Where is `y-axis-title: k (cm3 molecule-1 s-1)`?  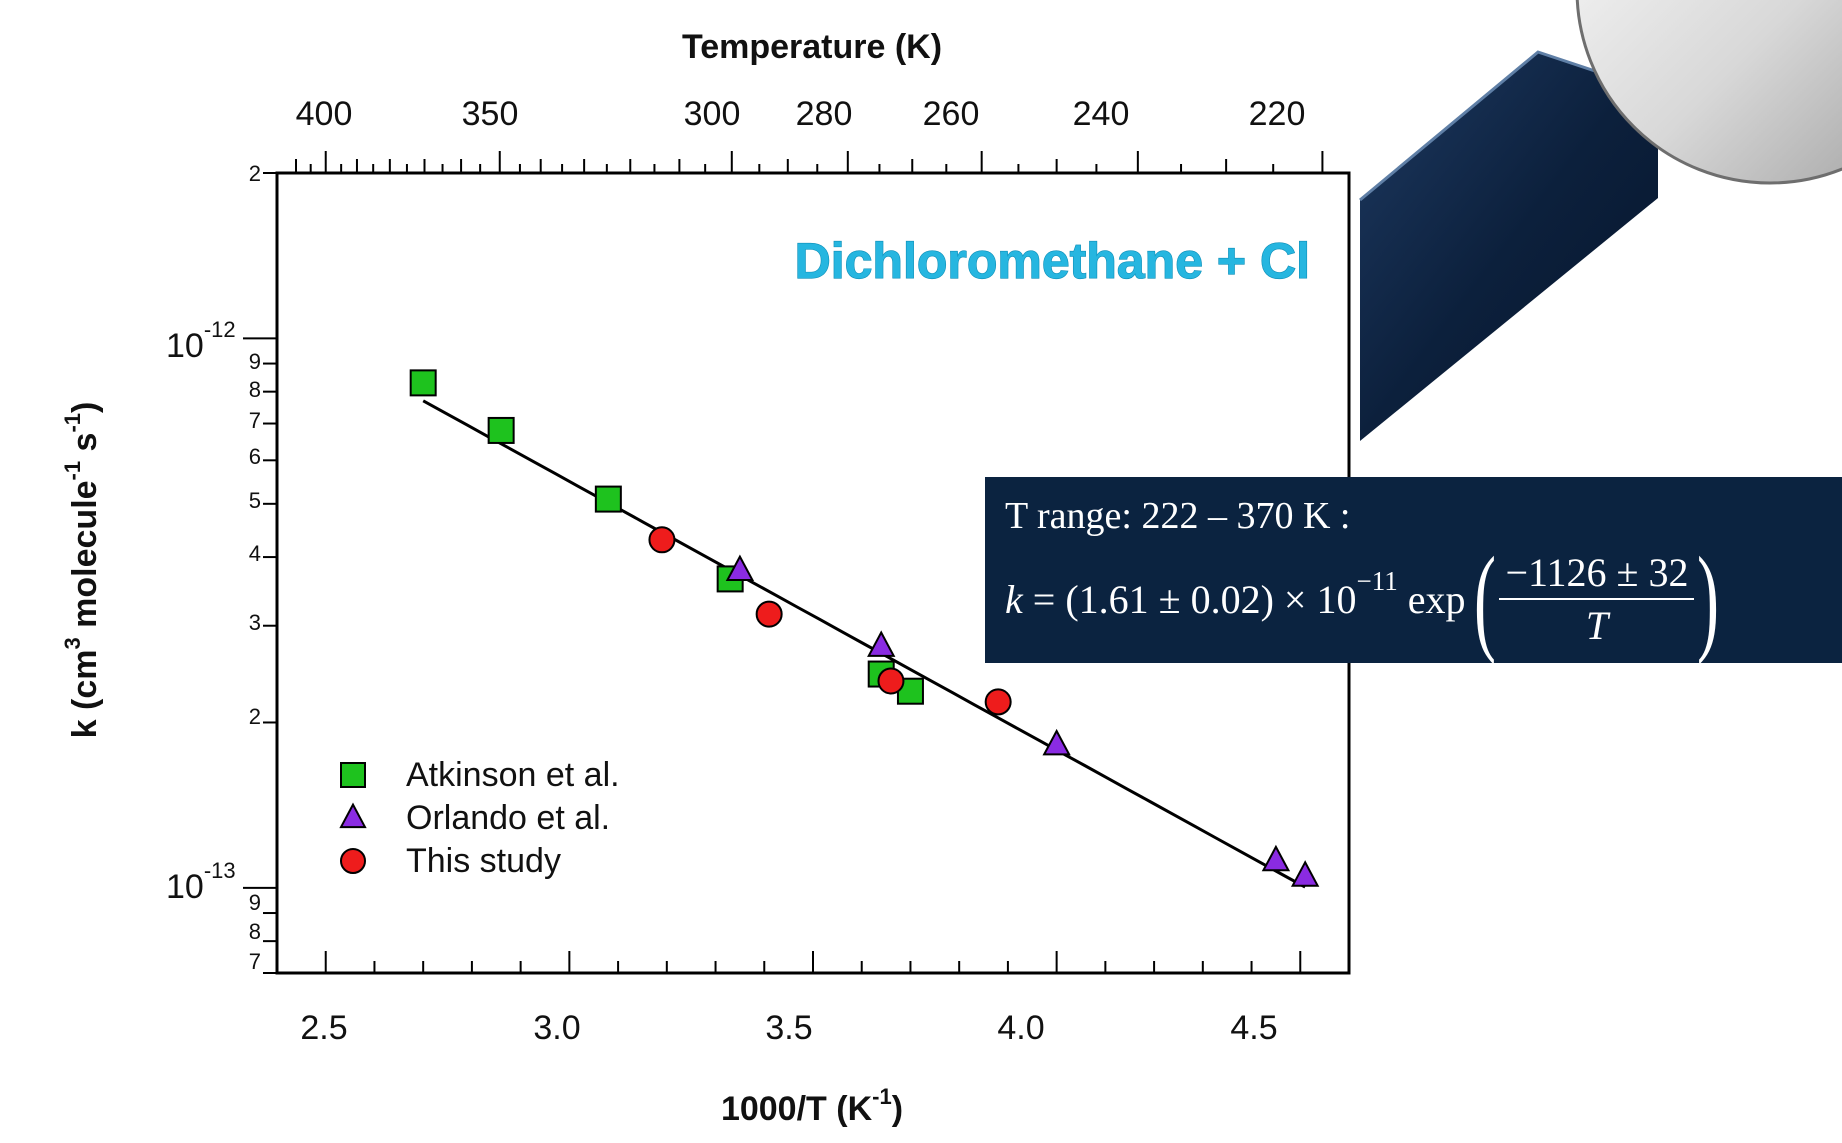
y-axis-title: k (cm3 molecule-1 s-1) is located at coordinates (82, 570).